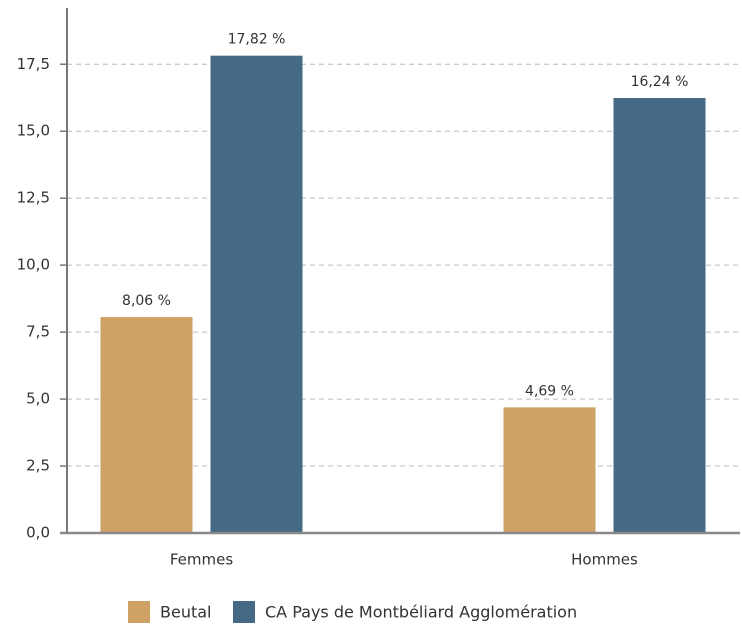  Describe the element at coordinates (257, 40) in the screenshot. I see `value-label: 17,82 %` at that location.